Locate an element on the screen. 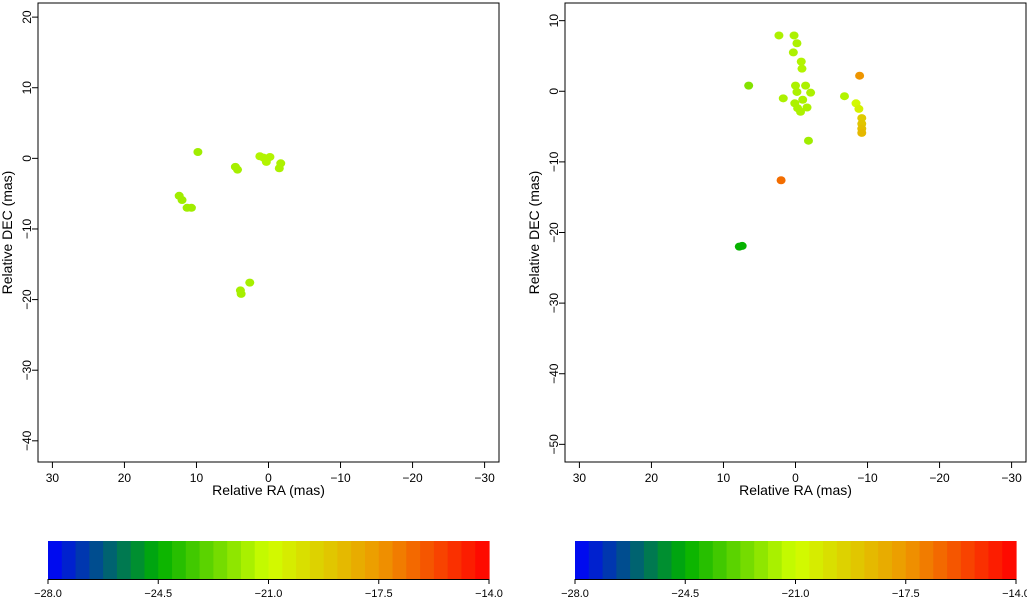 The image size is (1027, 608). y-tick-label: 0 is located at coordinates (27, 158).